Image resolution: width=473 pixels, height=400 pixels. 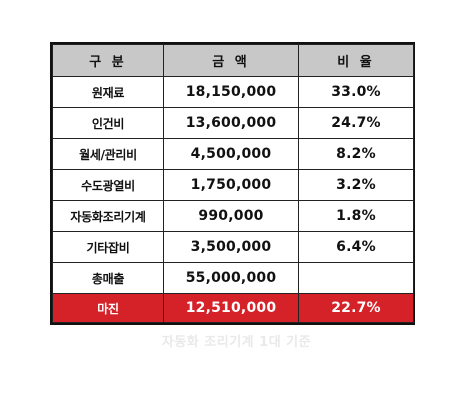 I want to click on row-label: 인건비, so click(x=108, y=123).